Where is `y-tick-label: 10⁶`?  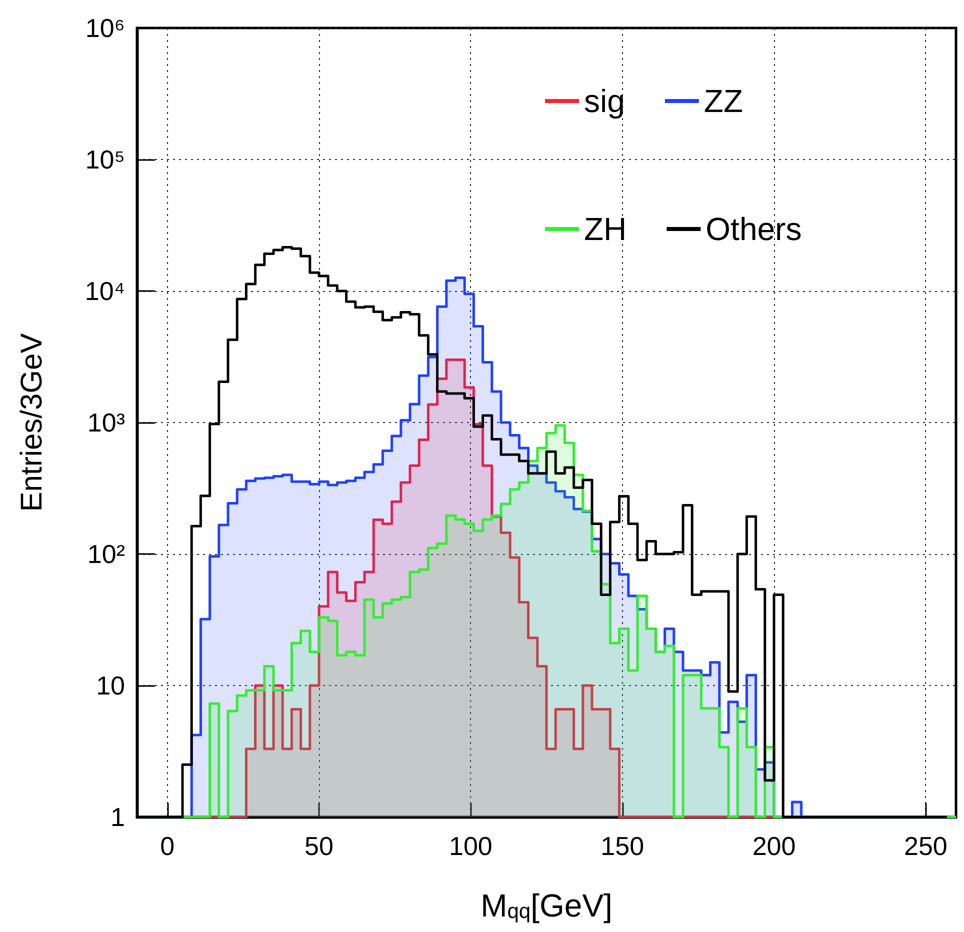
y-tick-label: 10⁶ is located at coordinates (105, 28).